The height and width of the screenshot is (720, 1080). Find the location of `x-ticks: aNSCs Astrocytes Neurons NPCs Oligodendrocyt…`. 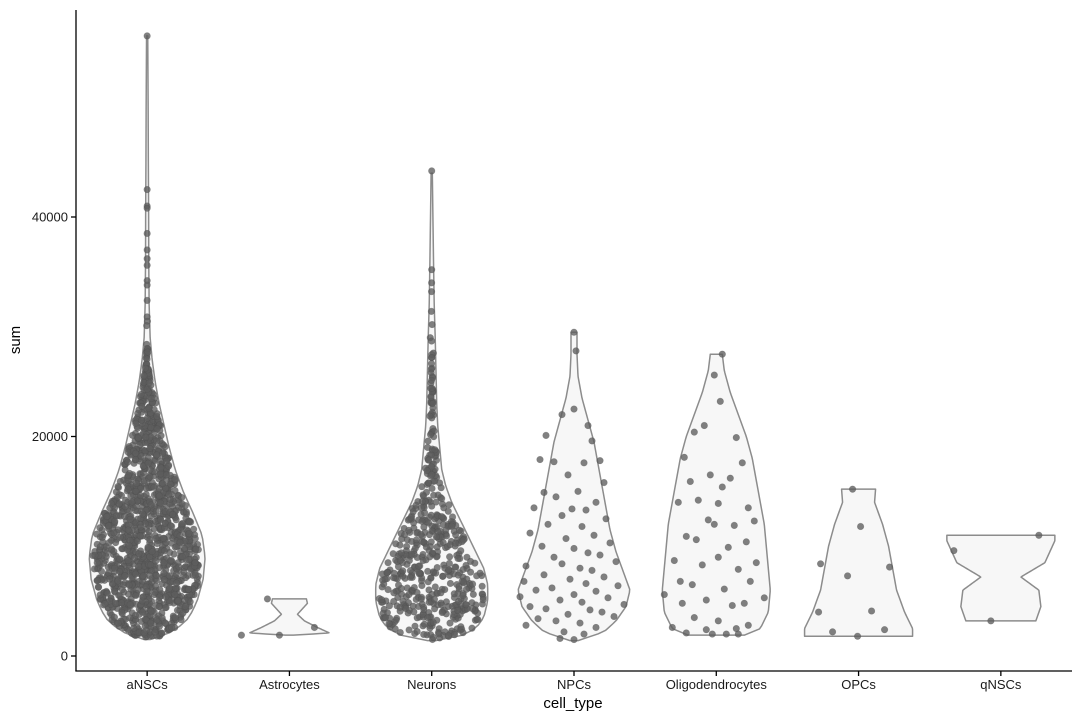

x-ticks: aNSCs Astrocytes Neurons NPCs Oligodendrocyt… is located at coordinates (574, 681).